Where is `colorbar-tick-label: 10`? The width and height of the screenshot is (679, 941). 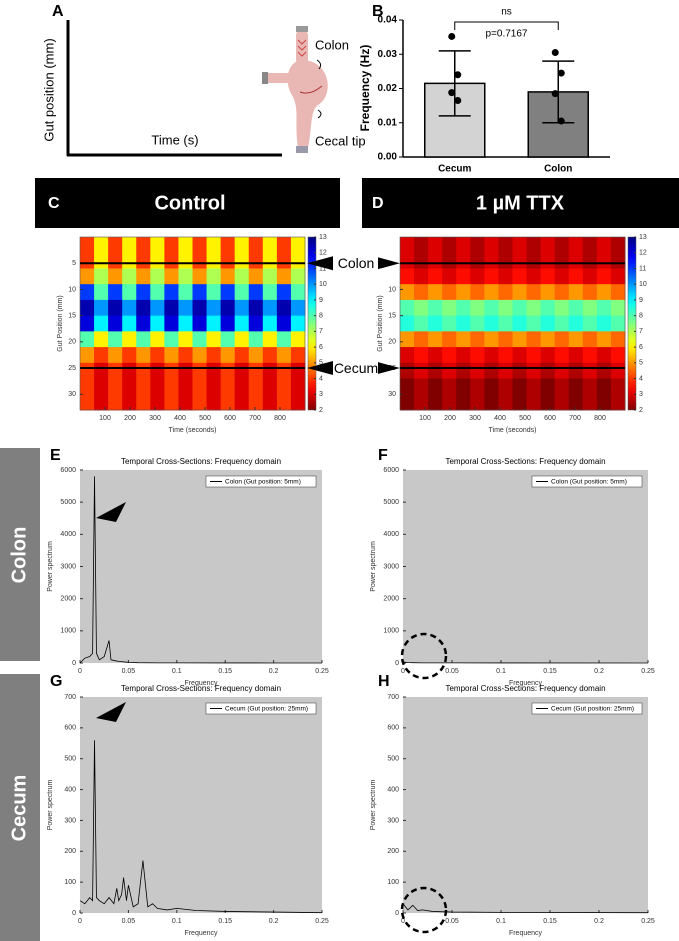 colorbar-tick-label: 10 is located at coordinates (323, 284).